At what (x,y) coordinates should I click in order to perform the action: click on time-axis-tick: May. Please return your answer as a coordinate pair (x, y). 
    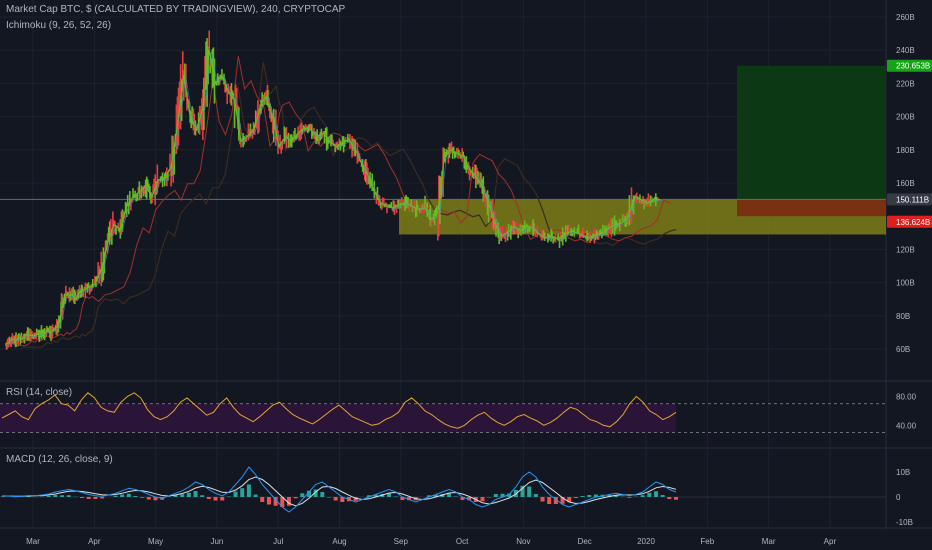
    Looking at the image, I should click on (155, 541).